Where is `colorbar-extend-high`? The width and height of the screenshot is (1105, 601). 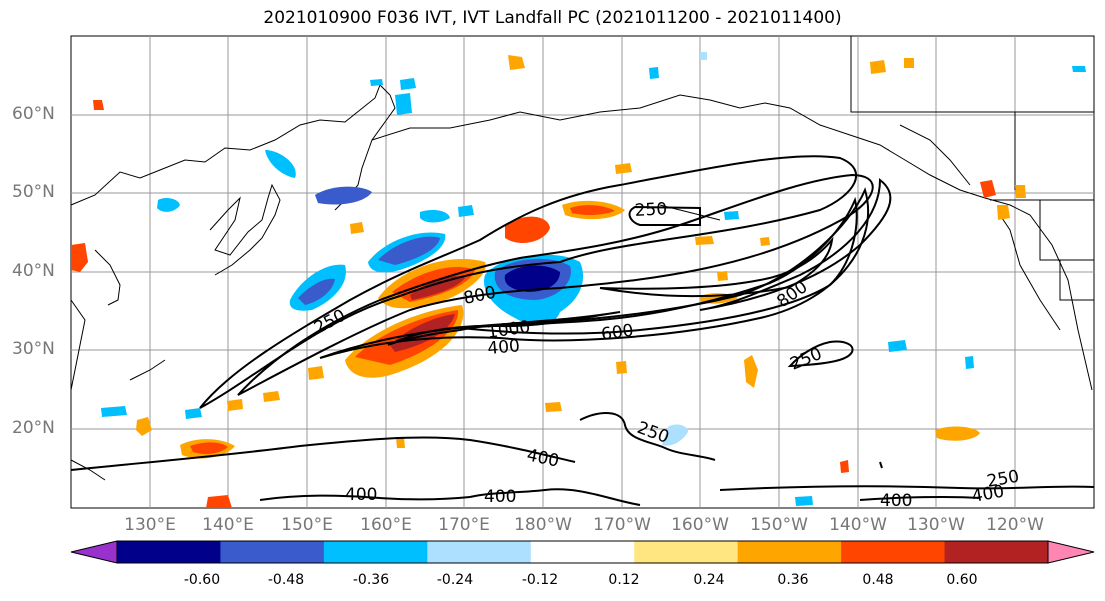 colorbar-extend-high is located at coordinates (1071, 552).